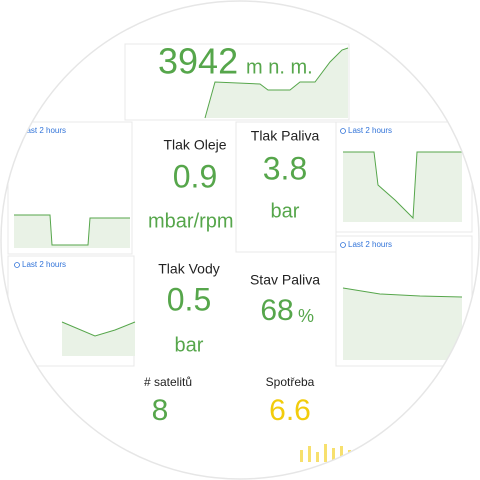 The image size is (480, 480). What do you see at coordinates (188, 269) in the screenshot?
I see `panel-title: Tlak Vody` at bounding box center [188, 269].